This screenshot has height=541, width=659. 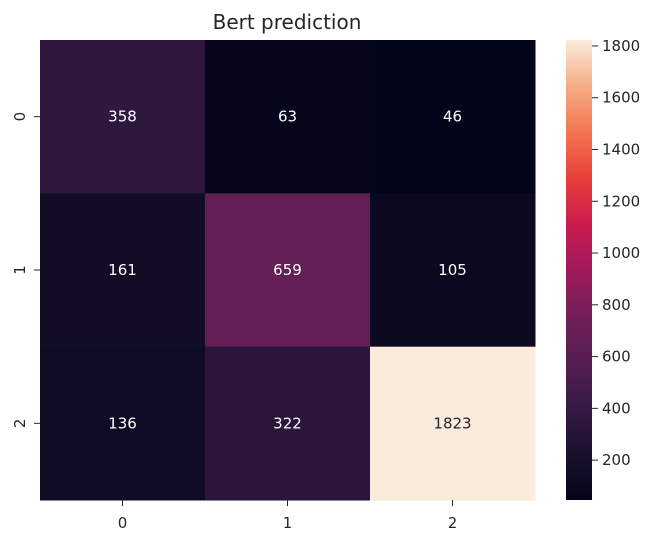 What do you see at coordinates (20, 117) in the screenshot?
I see `y-tick-label-0: 0` at bounding box center [20, 117].